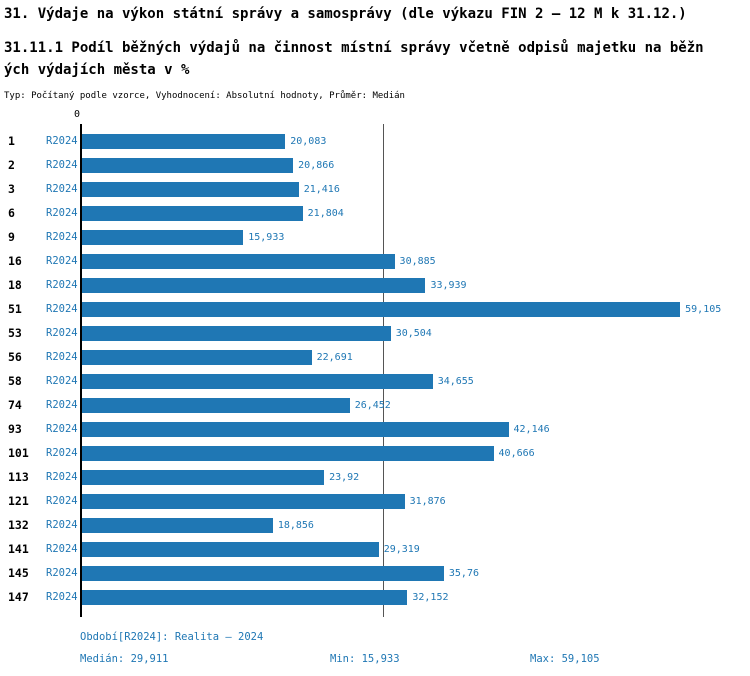 Image resolution: width=750 pixels, height=676 pixels. Describe the element at coordinates (375, 141) in the screenshot. I see `chart-row: 1 R2024 20,083` at that location.